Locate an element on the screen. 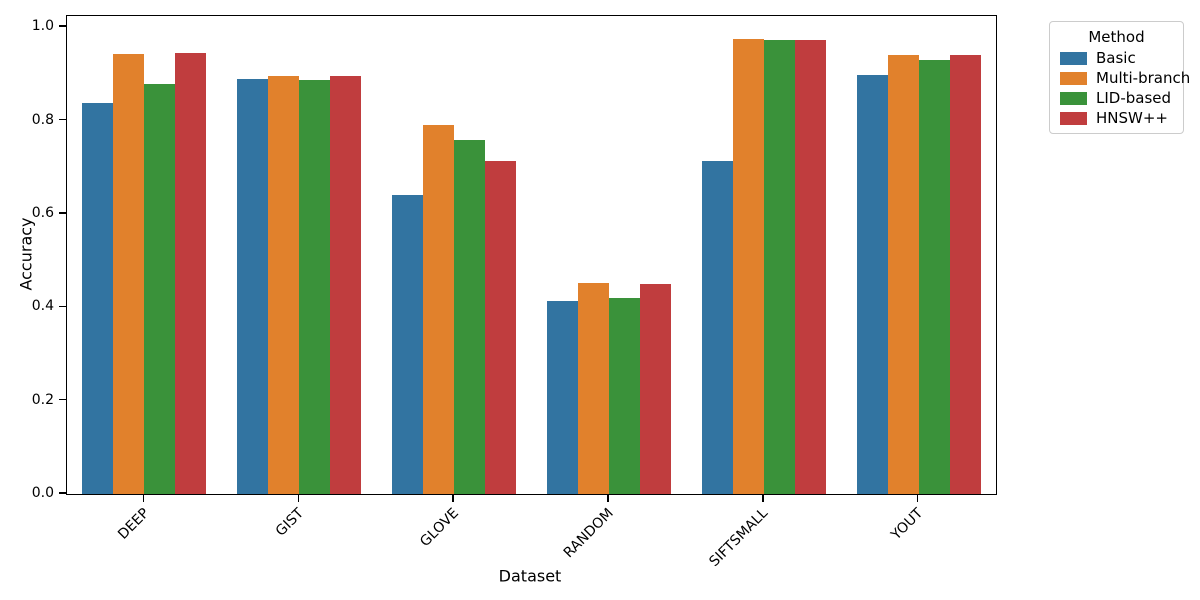  bar-basic-deep is located at coordinates (98, 298).